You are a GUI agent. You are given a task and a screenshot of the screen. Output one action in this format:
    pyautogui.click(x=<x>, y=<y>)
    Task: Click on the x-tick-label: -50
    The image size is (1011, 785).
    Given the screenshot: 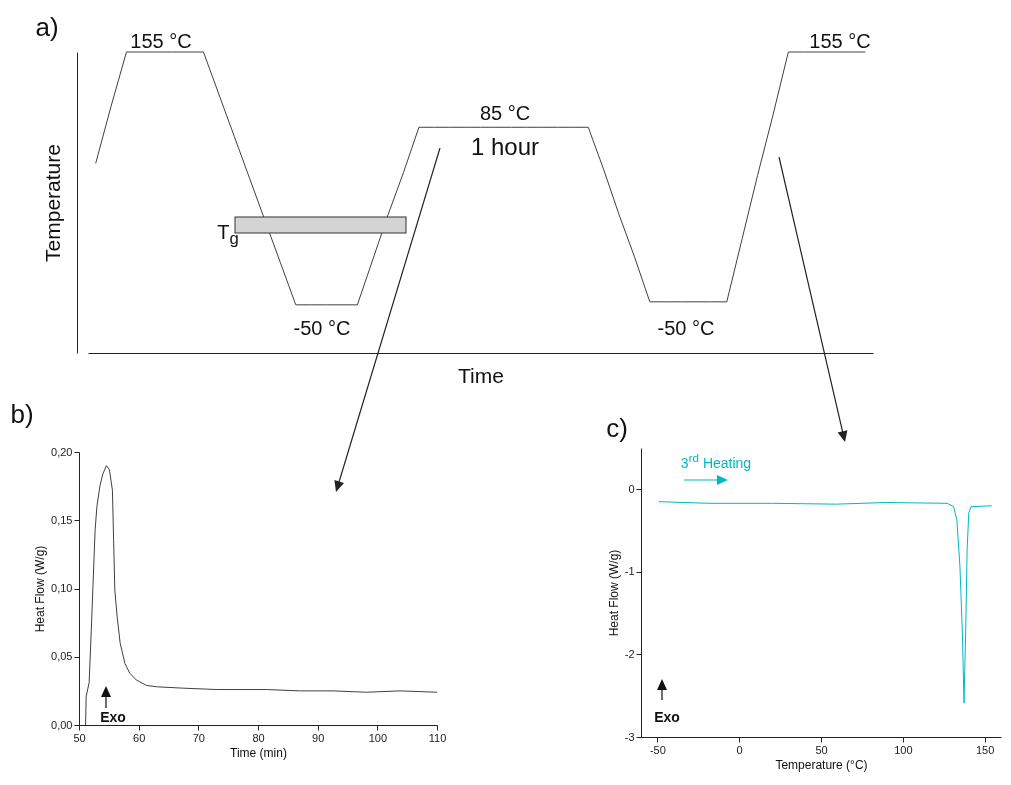 What is the action you would take?
    pyautogui.click(x=657, y=749)
    